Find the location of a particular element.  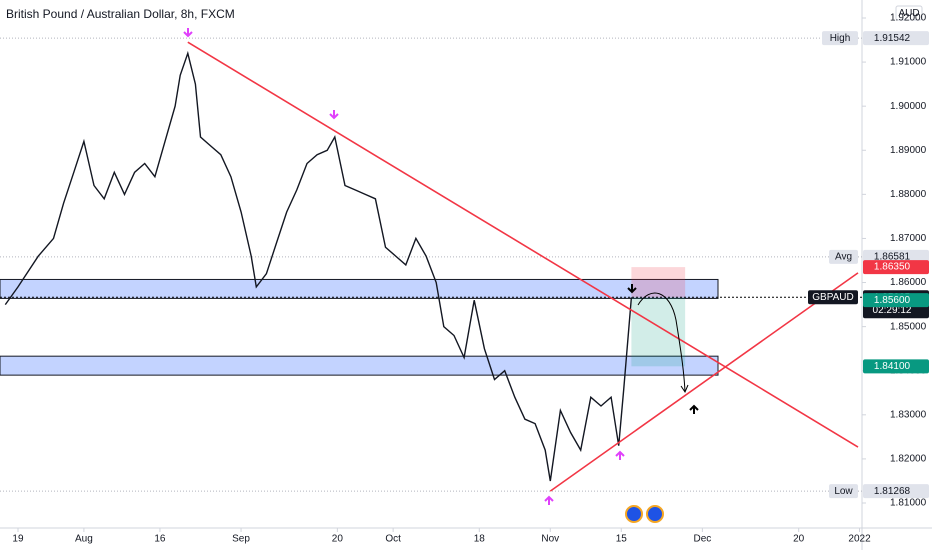

price-marker-name: Avg is located at coordinates (843, 257).